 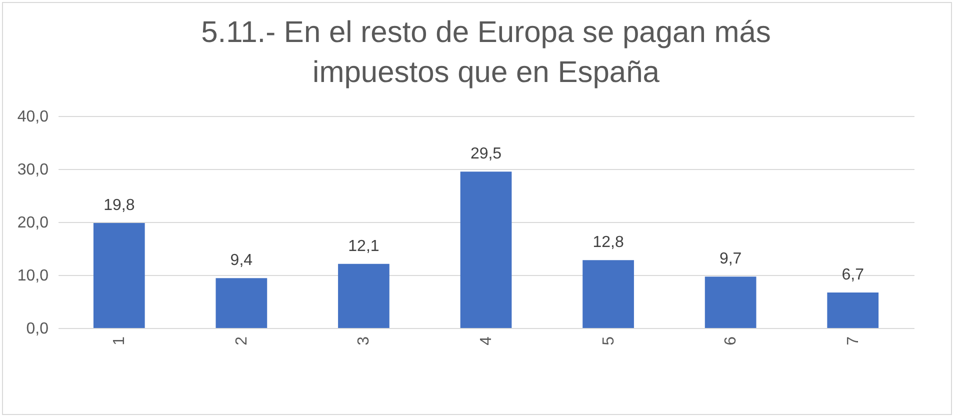 I want to click on data-label: 12,1, so click(x=364, y=246).